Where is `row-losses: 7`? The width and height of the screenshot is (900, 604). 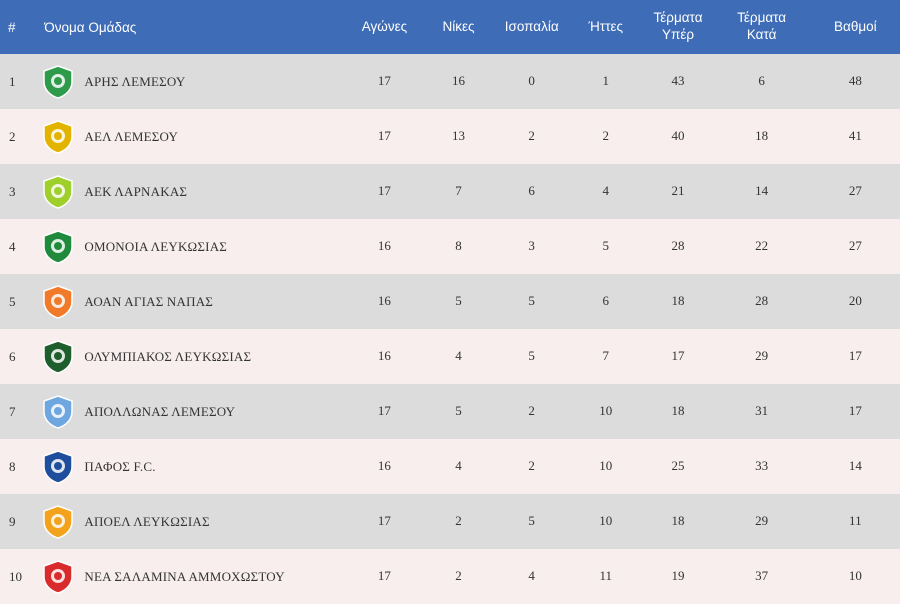 row-losses: 7 is located at coordinates (606, 356).